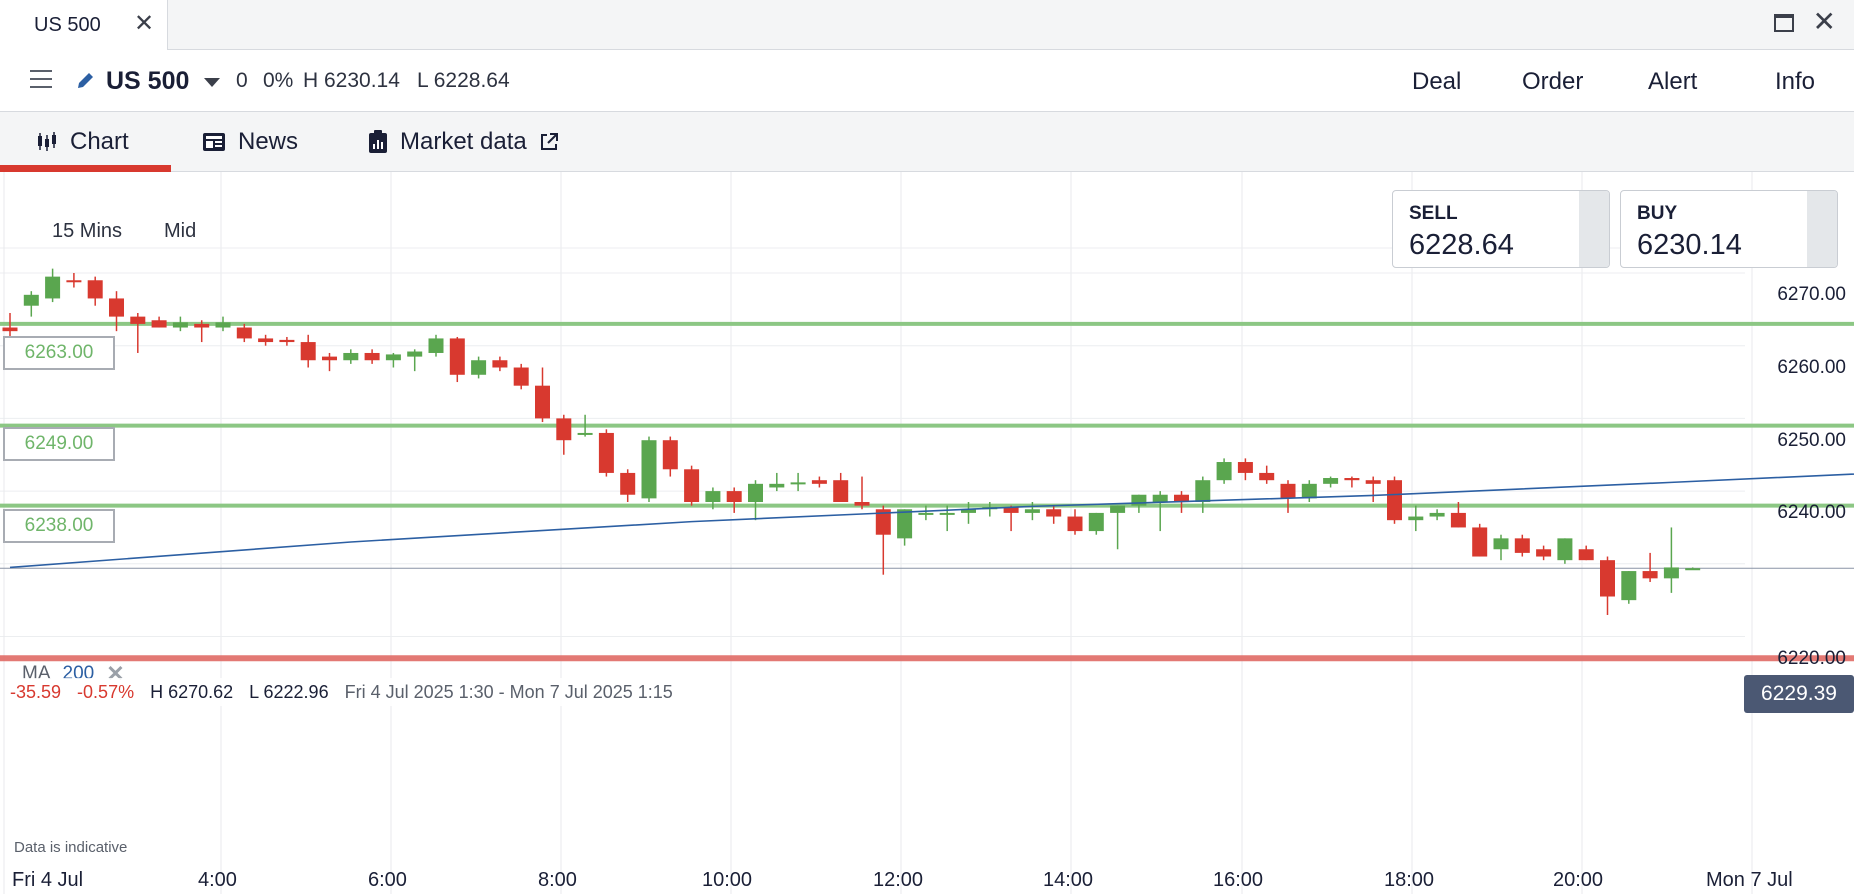  What do you see at coordinates (727, 880) in the screenshot?
I see `x-tick-label: 10:00` at bounding box center [727, 880].